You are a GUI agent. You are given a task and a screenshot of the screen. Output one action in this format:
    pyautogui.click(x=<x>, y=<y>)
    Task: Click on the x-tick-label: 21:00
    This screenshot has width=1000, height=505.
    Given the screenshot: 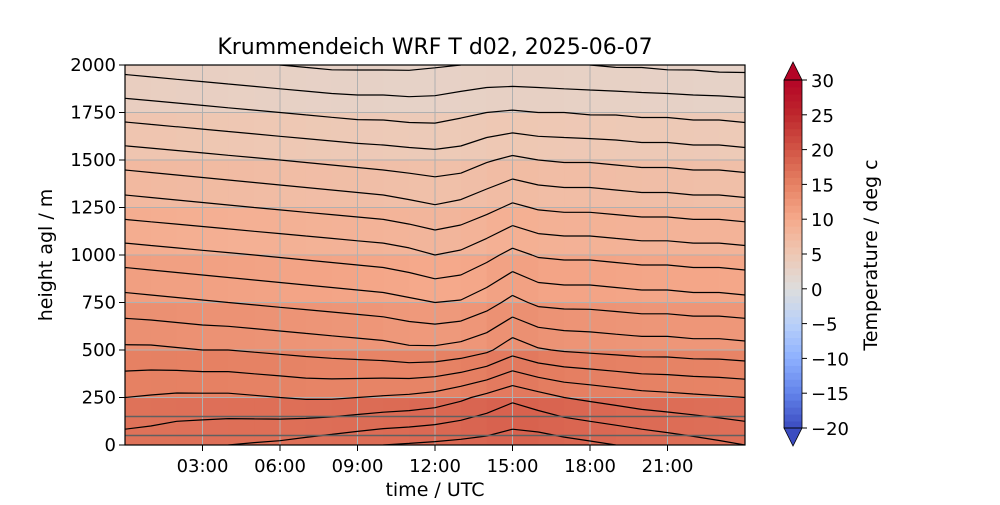 What is the action you would take?
    pyautogui.click(x=668, y=466)
    